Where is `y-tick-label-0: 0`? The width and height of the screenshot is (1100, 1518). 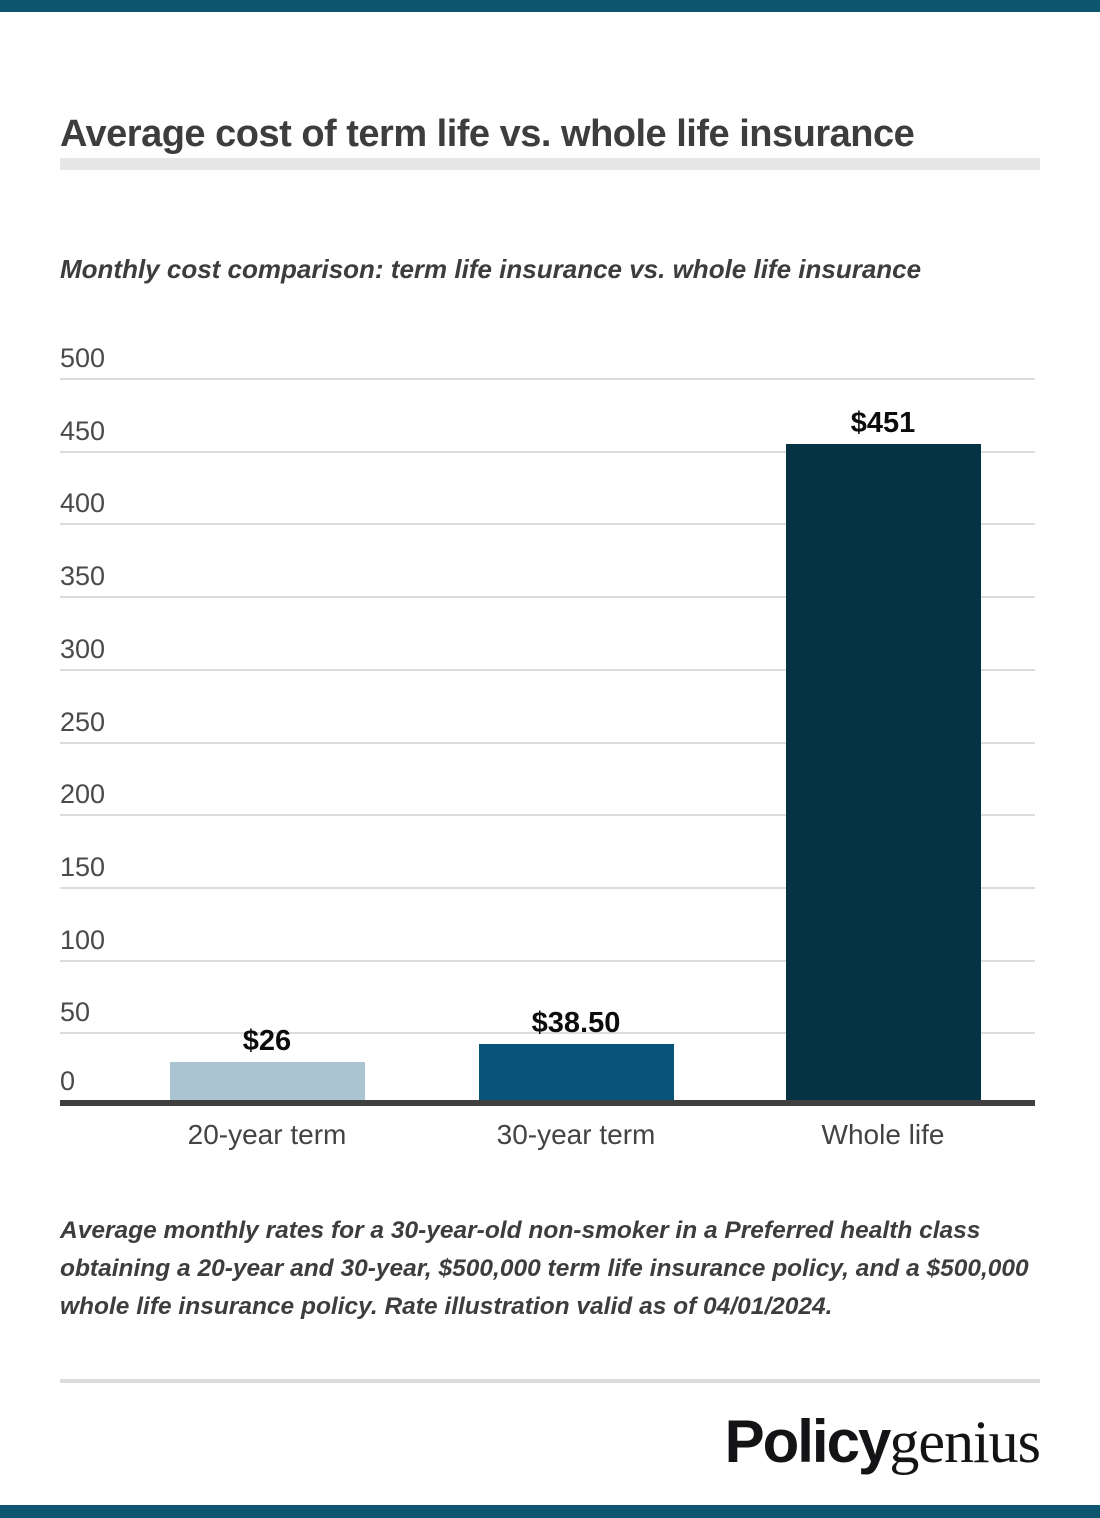 y-tick-label-0: 0 is located at coordinates (68, 1081).